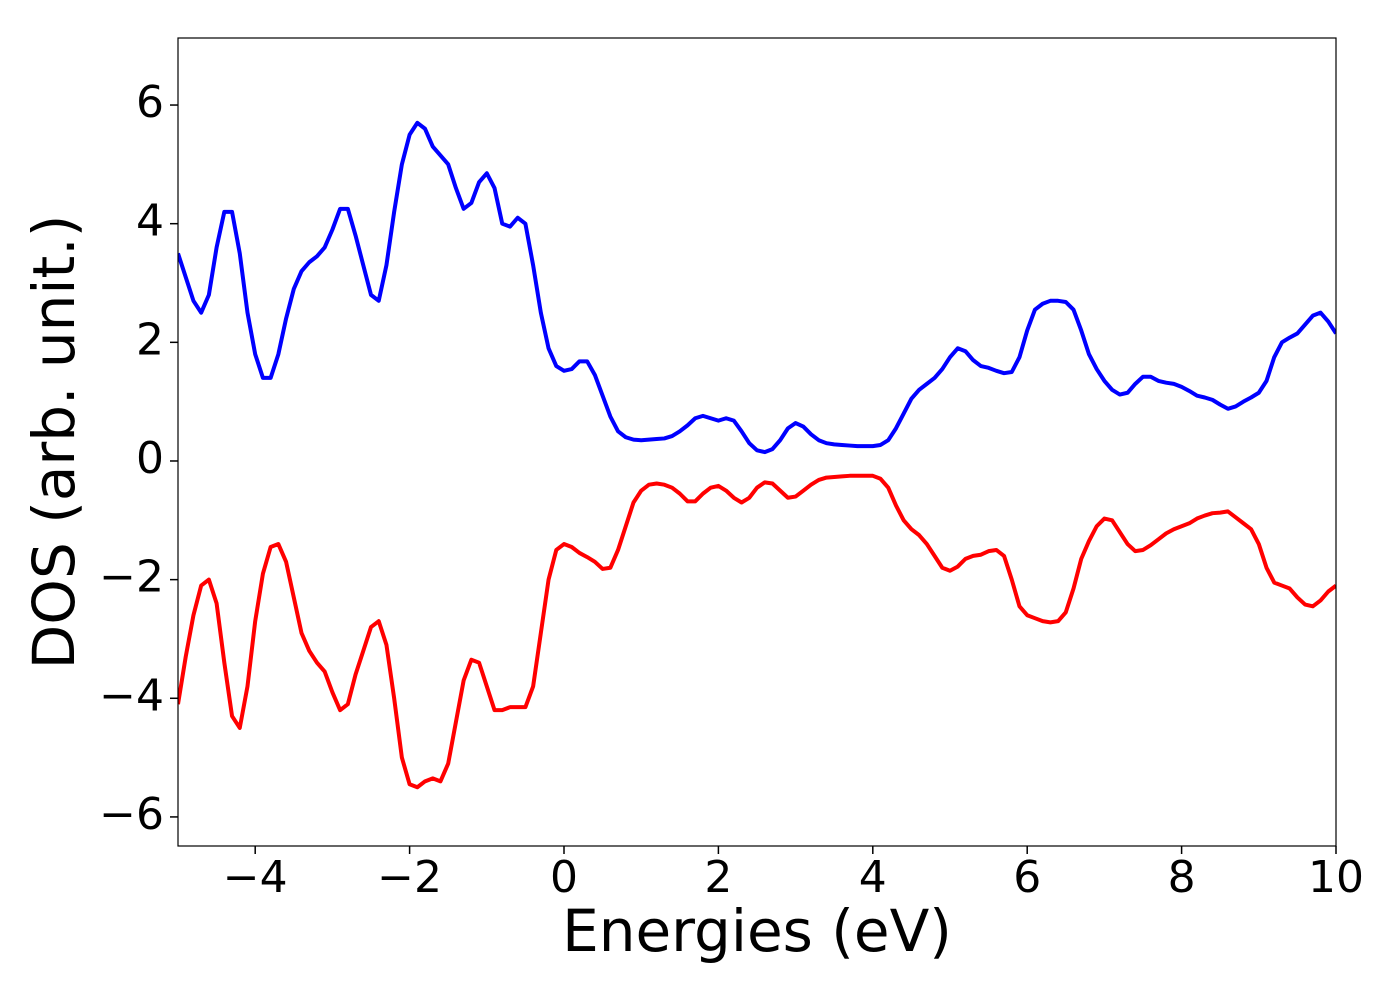 The width and height of the screenshot is (1400, 1000). I want to click on y-tick-label: −2, so click(131, 577).